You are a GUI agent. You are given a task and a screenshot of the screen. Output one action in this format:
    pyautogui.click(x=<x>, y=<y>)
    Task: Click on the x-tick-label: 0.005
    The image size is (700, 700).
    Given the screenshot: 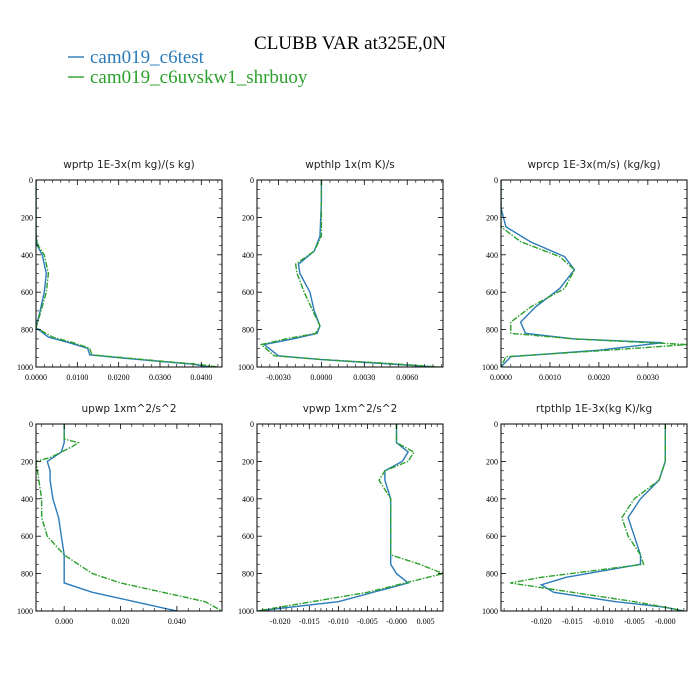 What is the action you would take?
    pyautogui.click(x=426, y=621)
    